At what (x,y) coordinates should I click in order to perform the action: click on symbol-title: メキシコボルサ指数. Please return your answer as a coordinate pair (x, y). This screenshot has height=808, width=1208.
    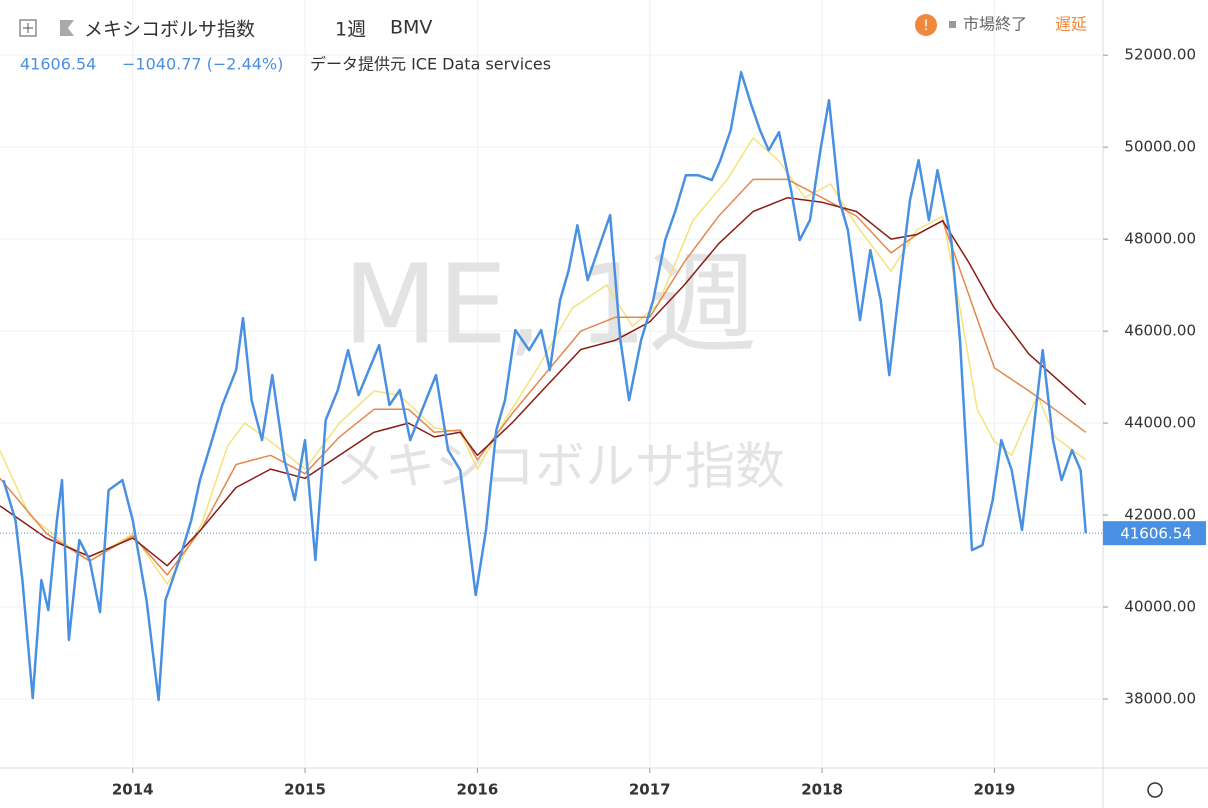
    Looking at the image, I should click on (169, 30).